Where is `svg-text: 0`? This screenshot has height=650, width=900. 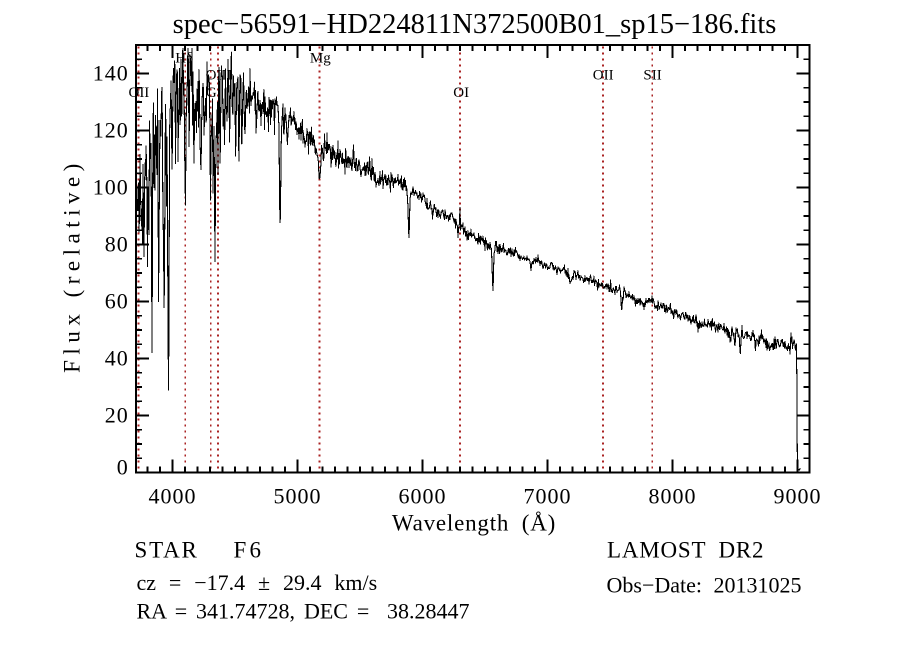
svg-text: 0 is located at coordinates (123, 466).